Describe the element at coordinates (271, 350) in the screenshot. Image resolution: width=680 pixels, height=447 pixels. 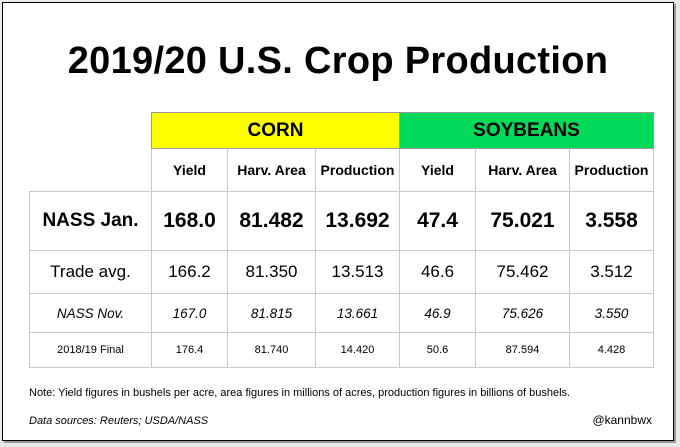
I see `table-cell: 81.740` at that location.